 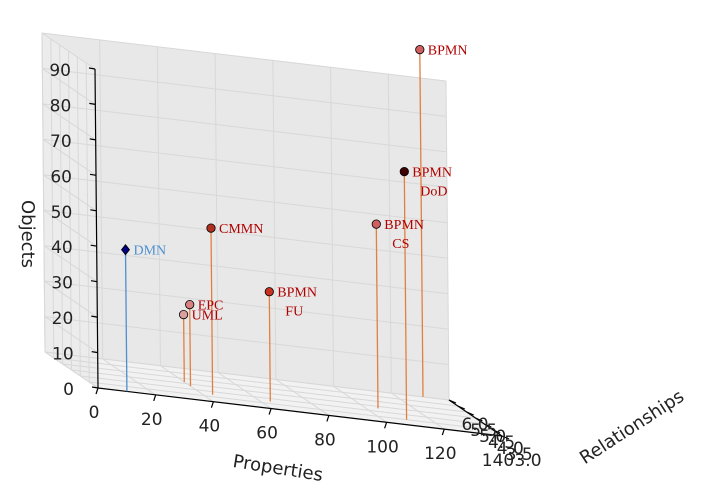 What do you see at coordinates (62, 248) in the screenshot?
I see `z-tick-label: 40` at bounding box center [62, 248].